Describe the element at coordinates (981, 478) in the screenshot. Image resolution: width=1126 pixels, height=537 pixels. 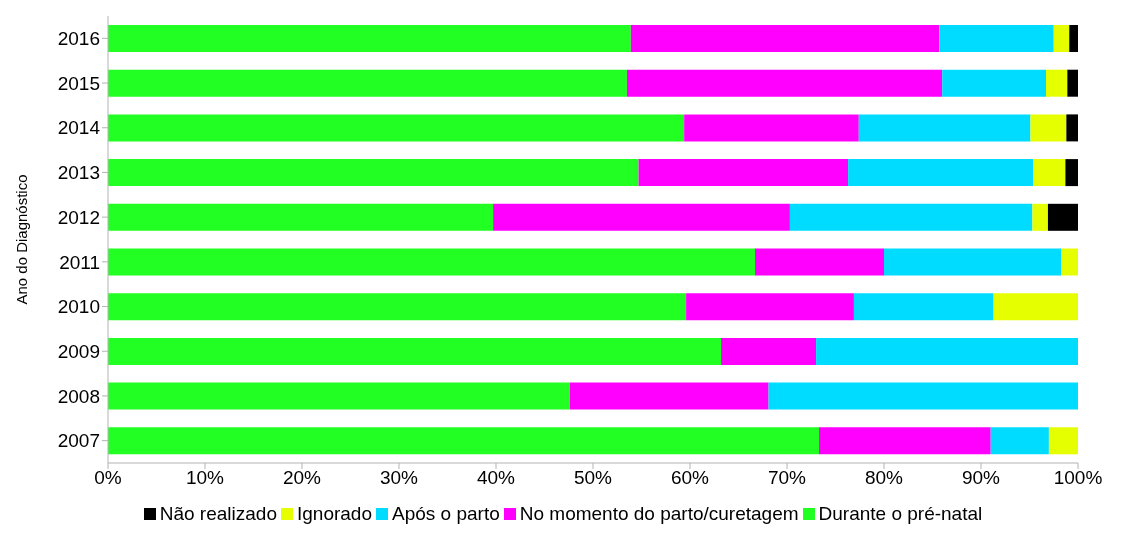
I see `x-tick-label: 90%` at that location.